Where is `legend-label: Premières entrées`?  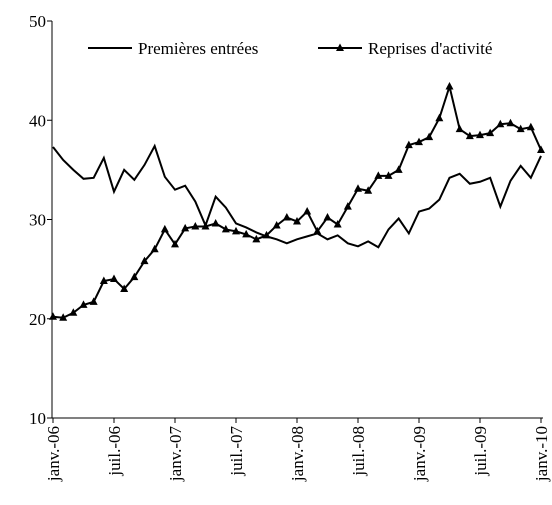
legend-label: Premières entrées is located at coordinates (198, 48).